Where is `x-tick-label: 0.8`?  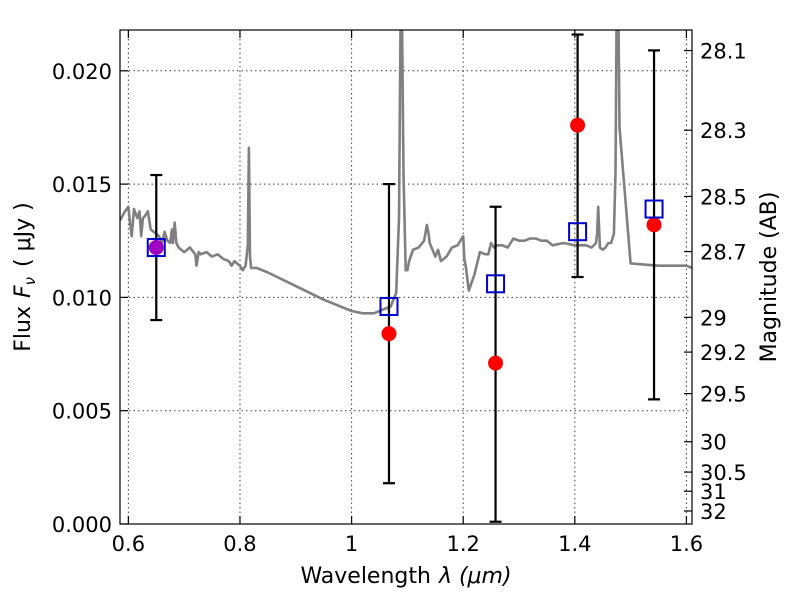
x-tick-label: 0.8 is located at coordinates (239, 544).